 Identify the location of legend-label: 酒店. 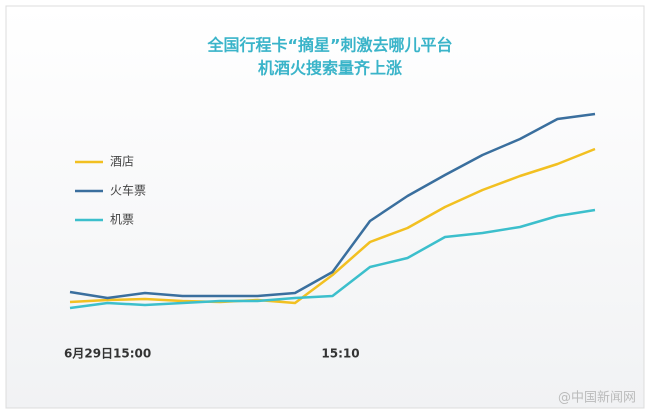
(122, 162).